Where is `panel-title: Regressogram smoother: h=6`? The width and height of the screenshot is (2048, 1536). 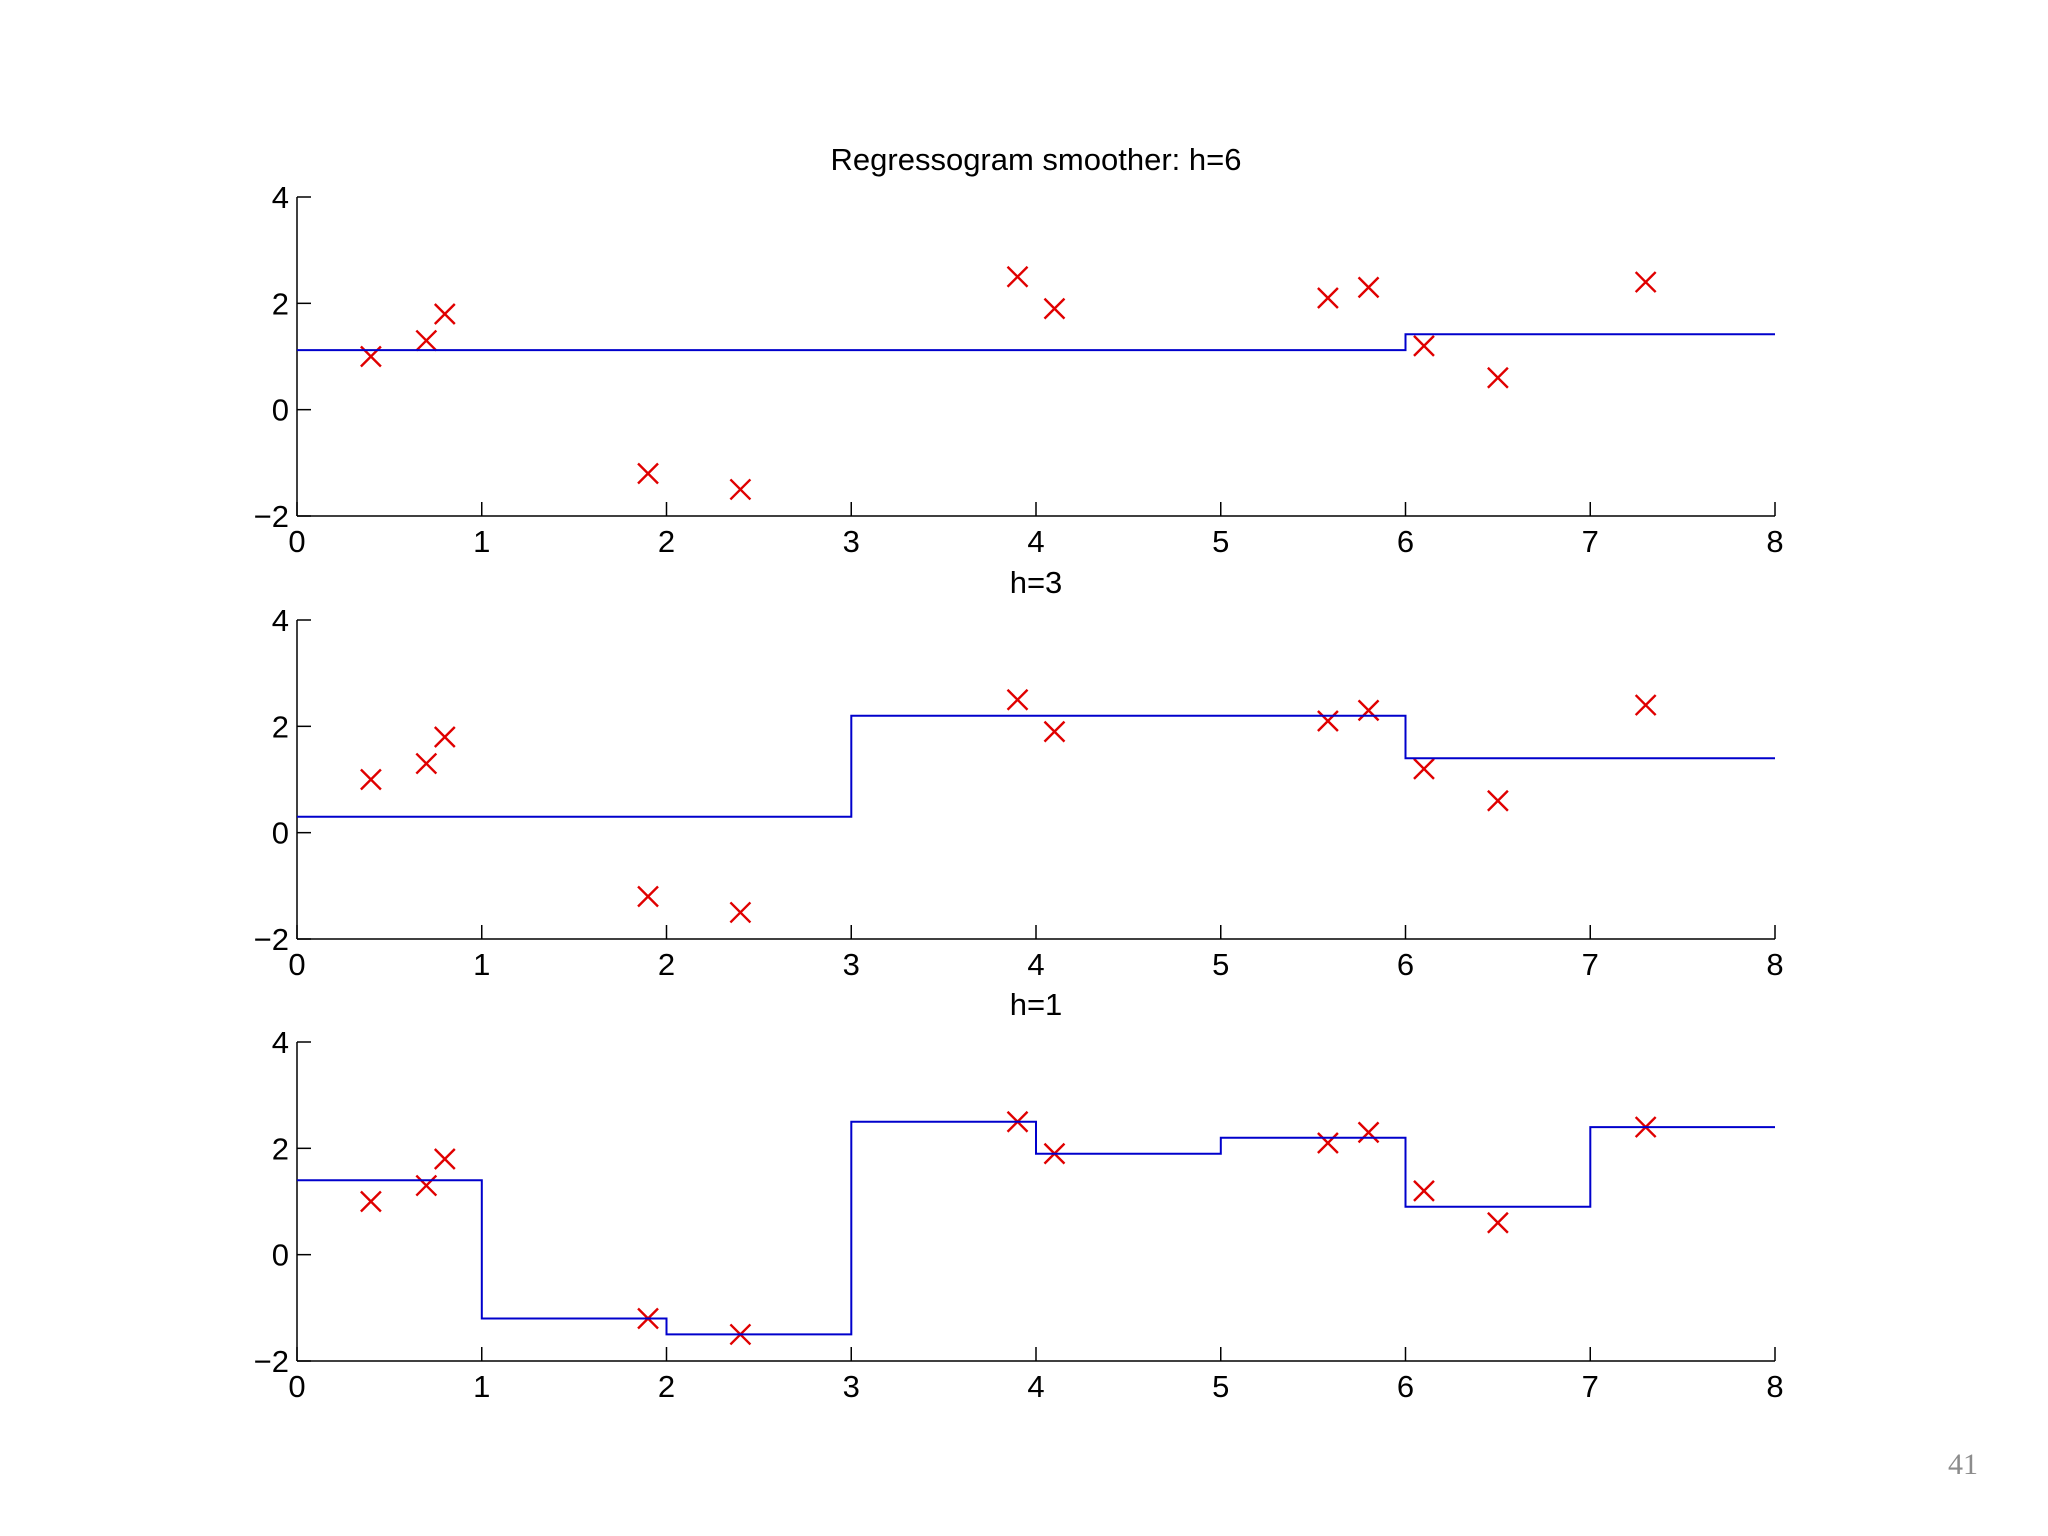 panel-title: Regressogram smoother: h=6 is located at coordinates (1036, 159).